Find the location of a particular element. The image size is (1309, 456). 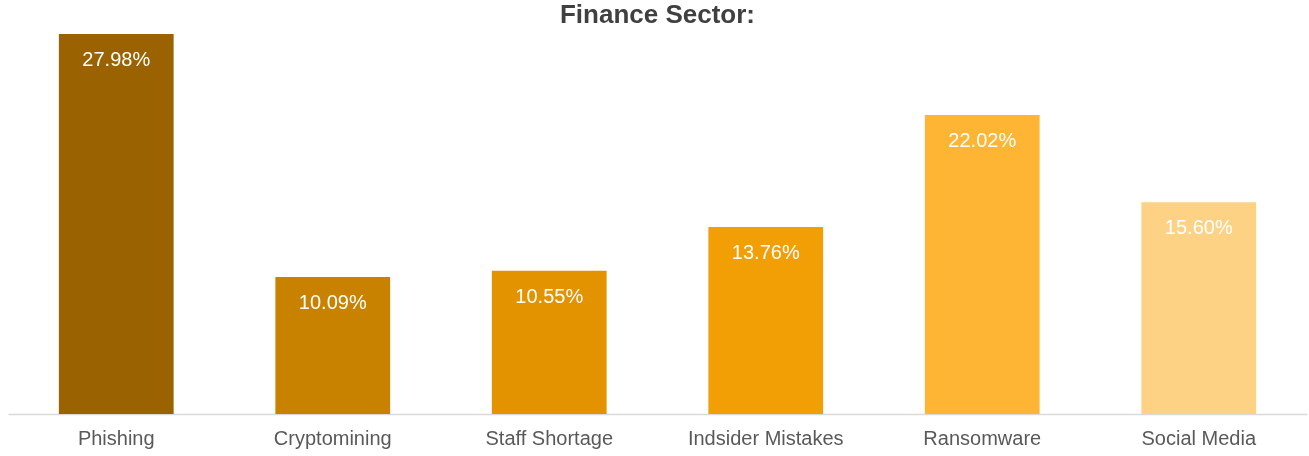

chart-title: Finance Sector: is located at coordinates (657, 14).